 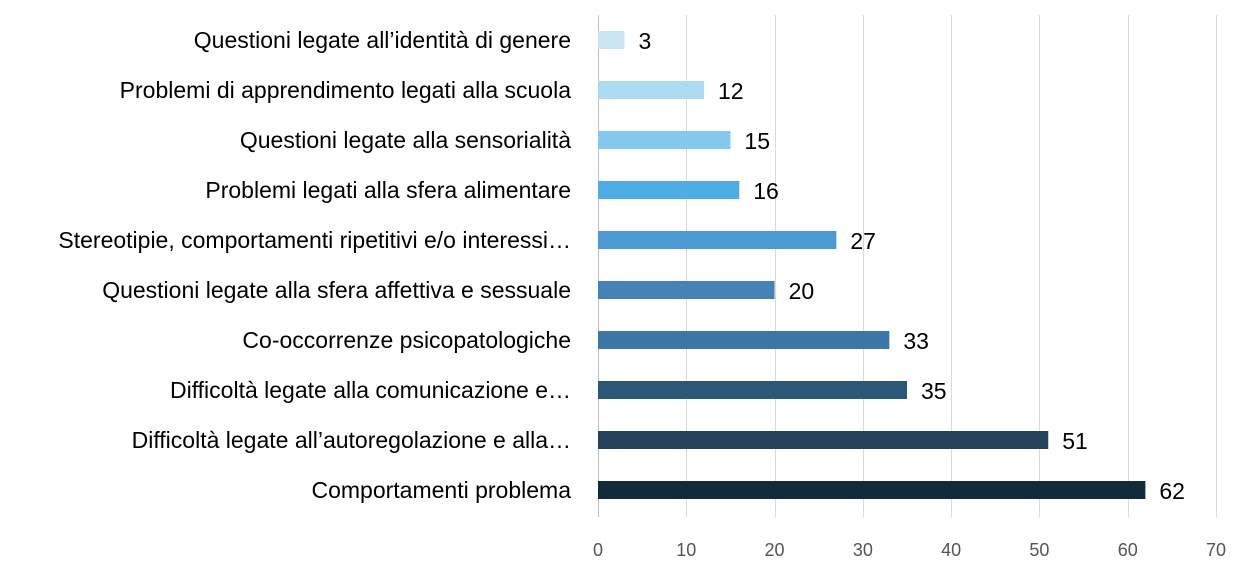 I want to click on value-label: 35, so click(x=934, y=391).